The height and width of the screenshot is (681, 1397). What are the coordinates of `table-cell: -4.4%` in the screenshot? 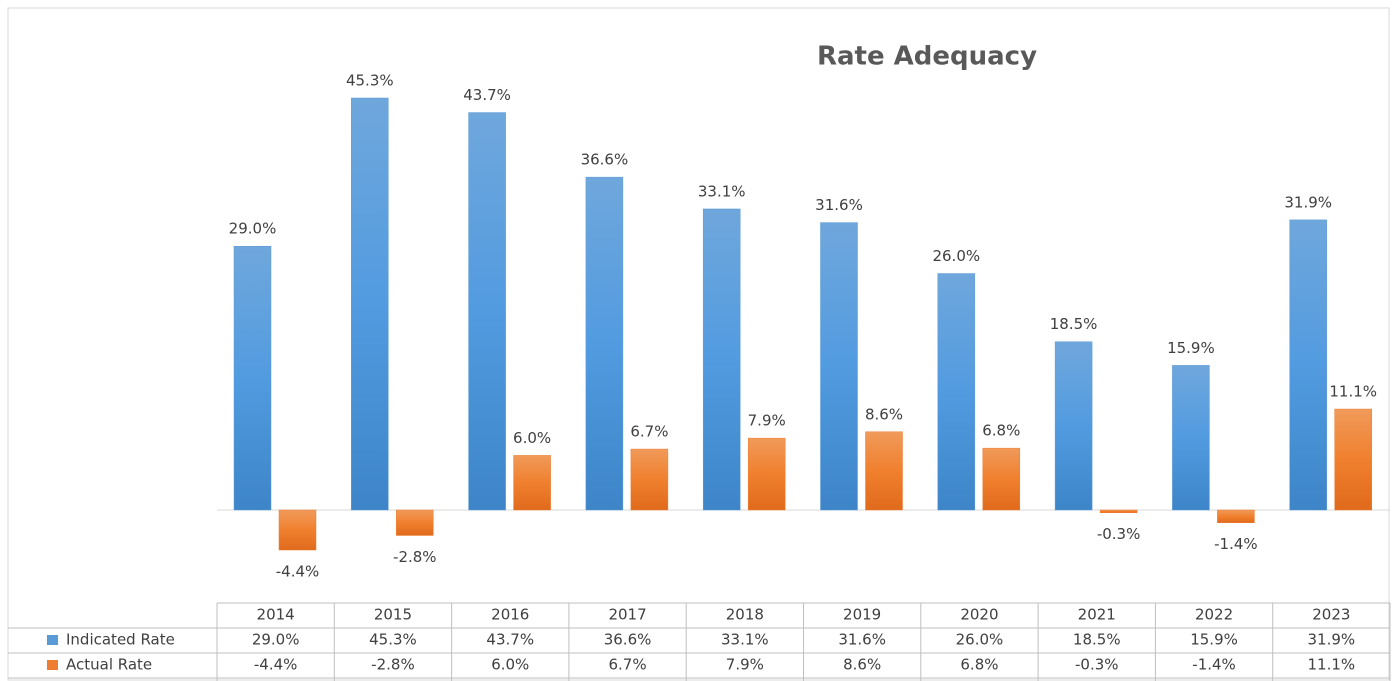 It's located at (276, 665).